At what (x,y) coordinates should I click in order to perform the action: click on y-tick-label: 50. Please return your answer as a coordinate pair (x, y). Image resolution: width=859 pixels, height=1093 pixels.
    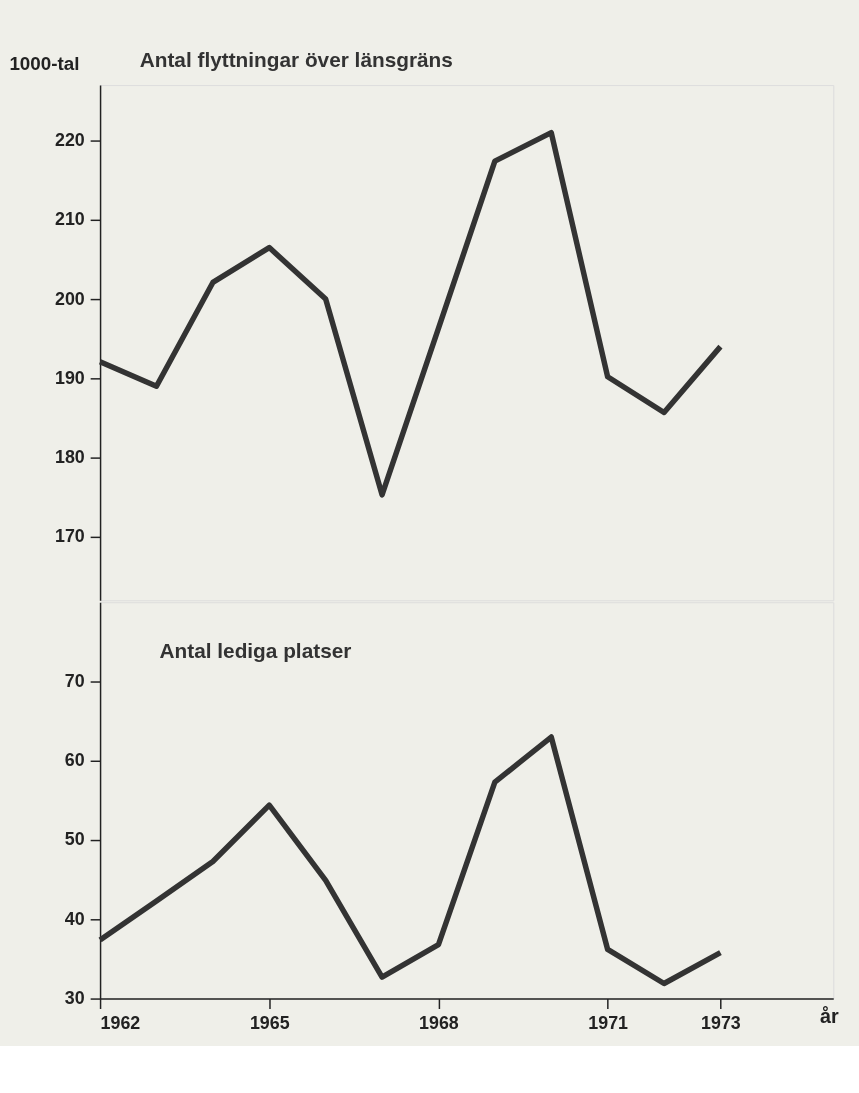
    Looking at the image, I should click on (74, 839).